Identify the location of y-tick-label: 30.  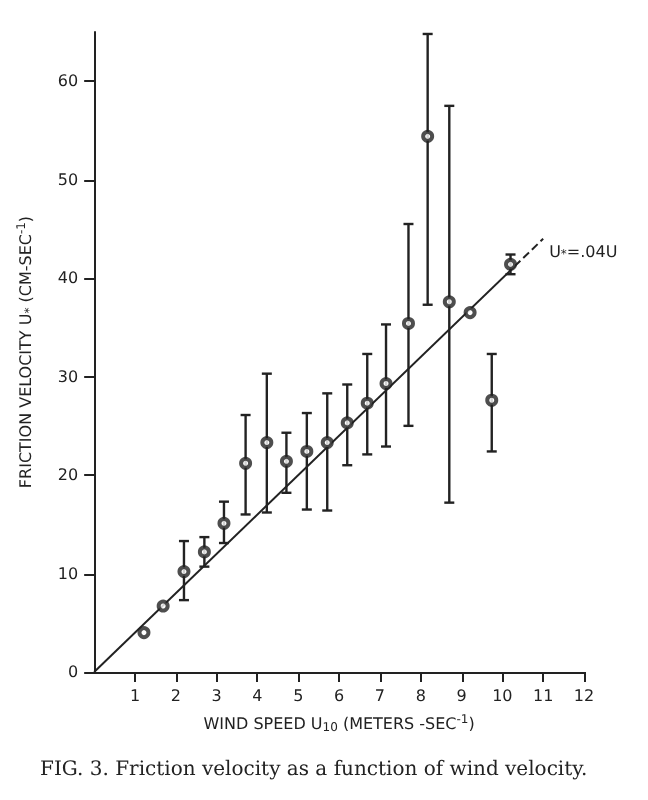
(68, 376).